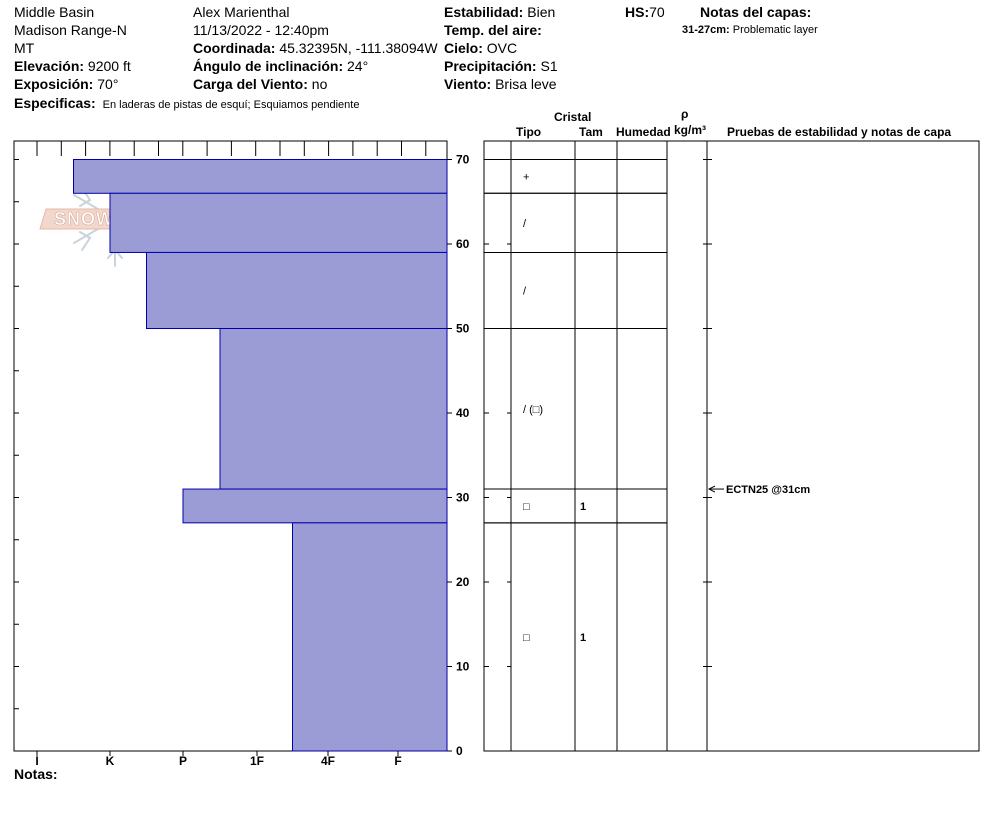 The height and width of the screenshot is (840, 994). What do you see at coordinates (768, 490) in the screenshot?
I see `stability-test-label: ECTN25 @31cm` at bounding box center [768, 490].